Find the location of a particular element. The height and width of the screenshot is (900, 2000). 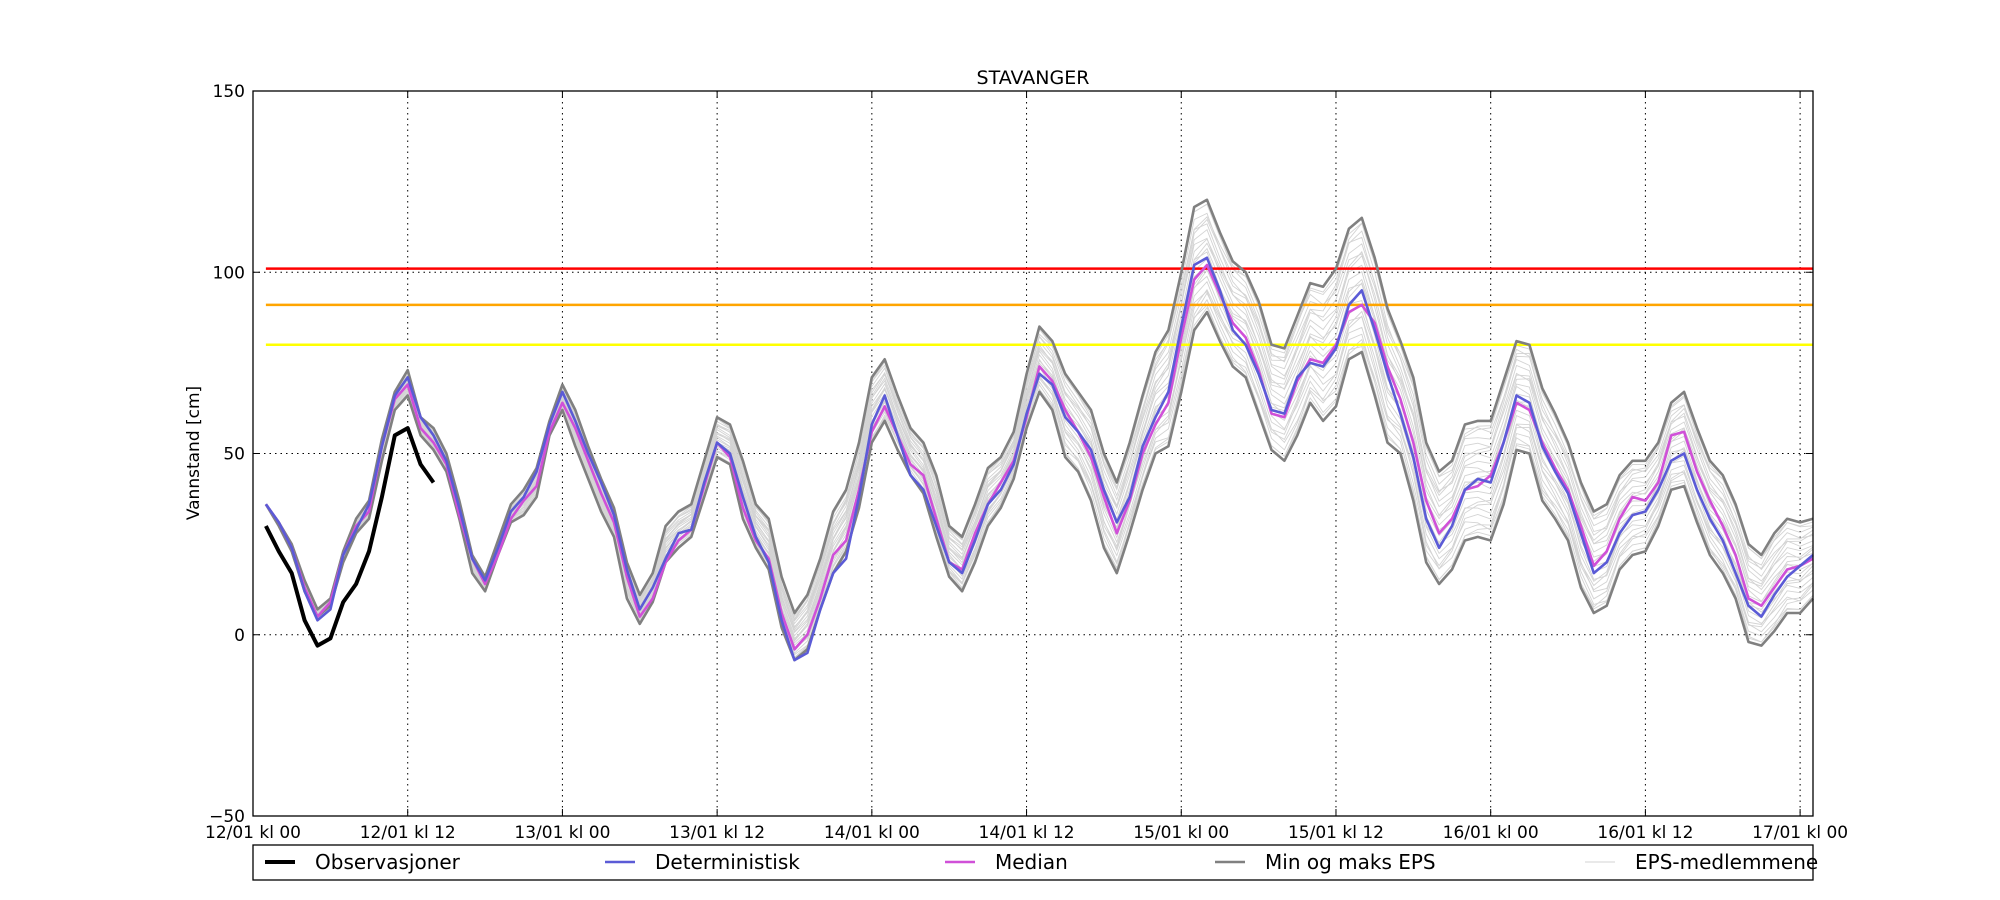

legend-label: Observasjoner is located at coordinates (388, 862).